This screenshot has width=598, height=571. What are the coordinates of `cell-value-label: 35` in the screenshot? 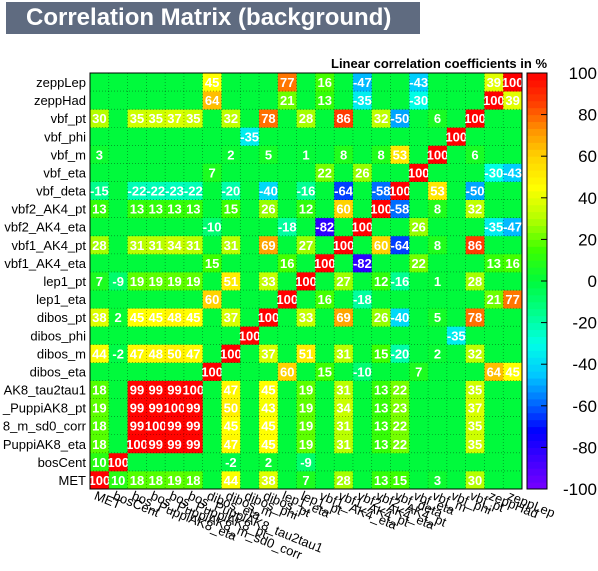 It's located at (156, 118).